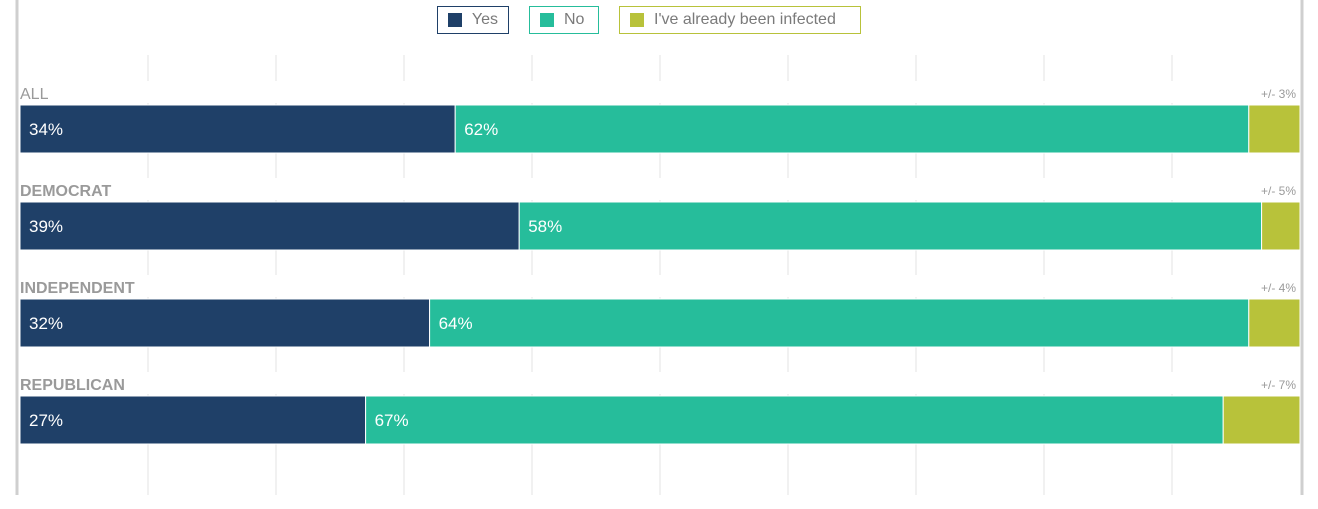 Image resolution: width=1318 pixels, height=509 pixels. What do you see at coordinates (46, 226) in the screenshot?
I see `data-label: 39%` at bounding box center [46, 226].